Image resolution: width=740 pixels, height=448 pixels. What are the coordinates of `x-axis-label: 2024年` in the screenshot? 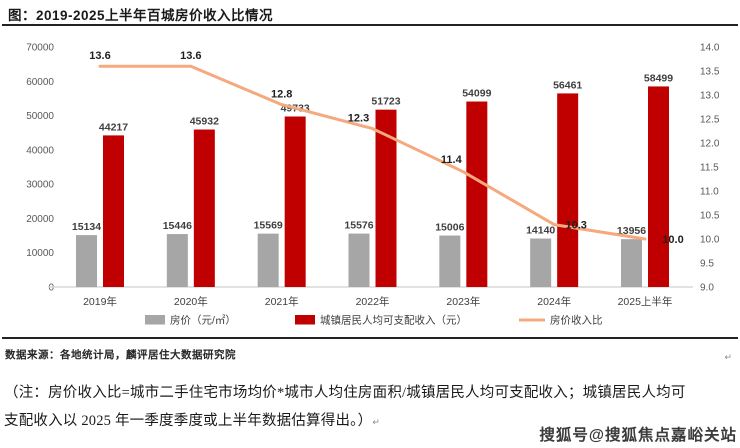 It's located at (554, 301).